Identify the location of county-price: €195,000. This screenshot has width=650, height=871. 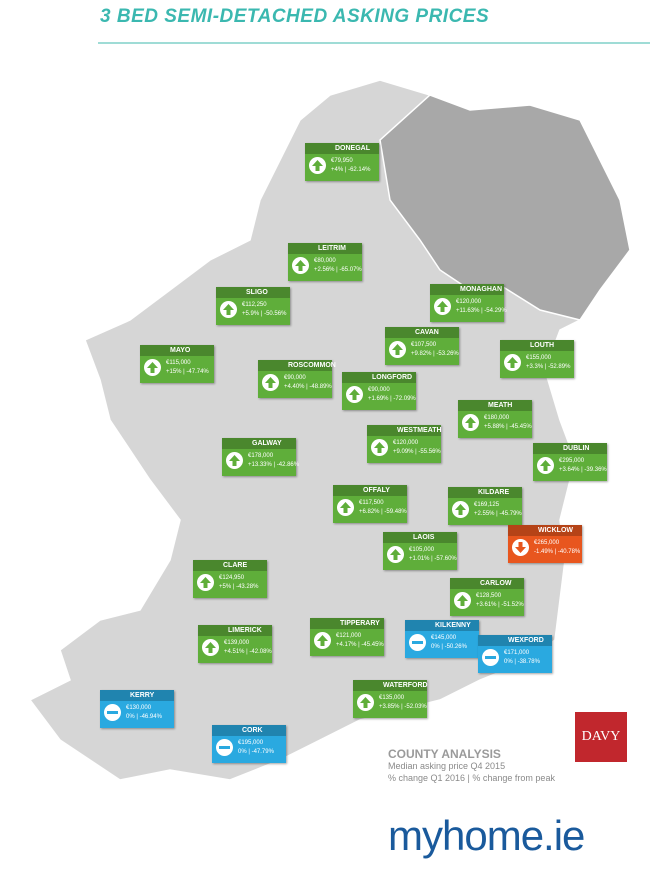
(251, 743).